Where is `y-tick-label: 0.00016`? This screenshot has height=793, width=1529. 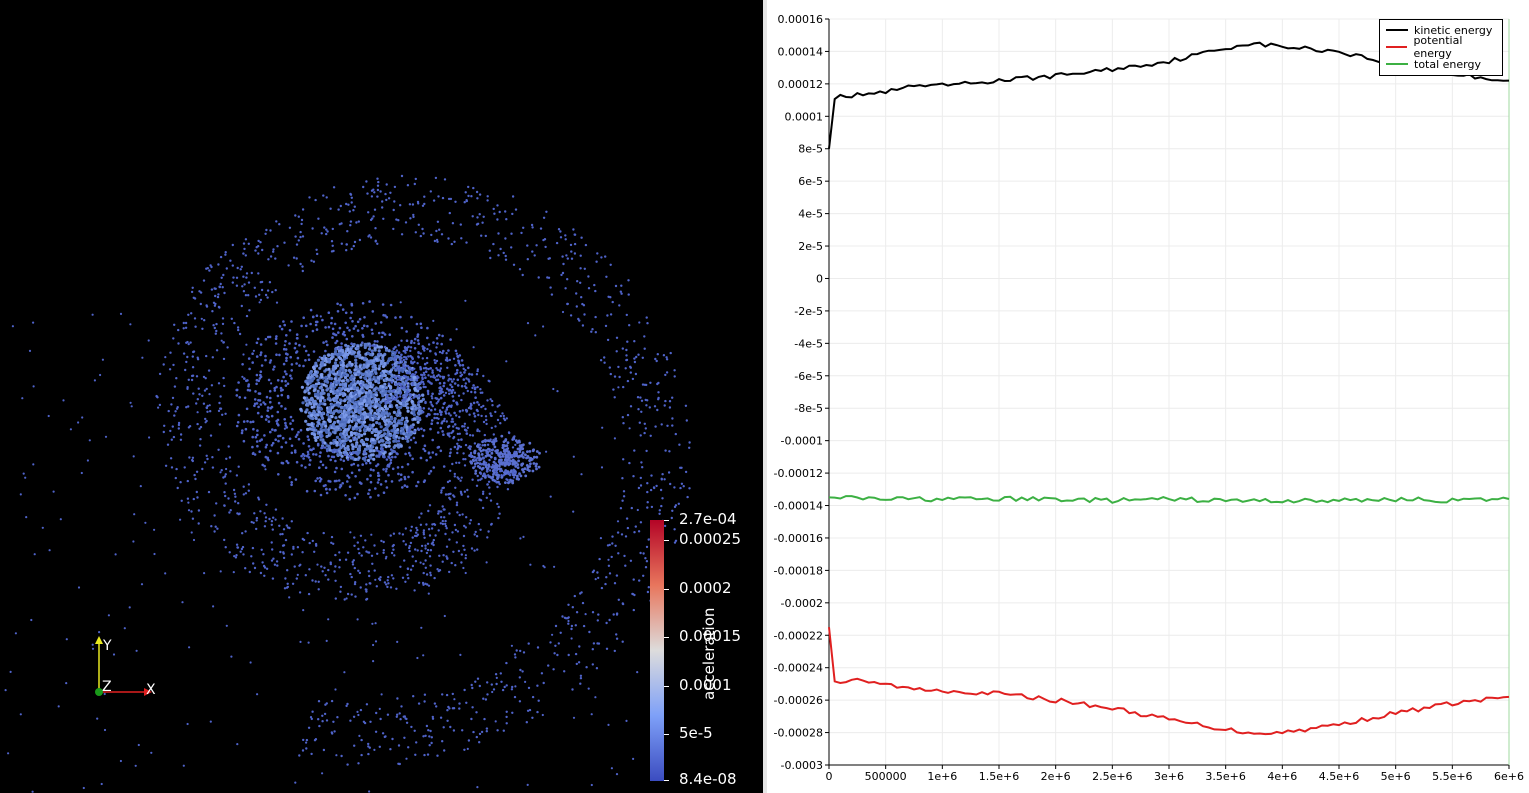 y-tick-label: 0.00016 is located at coordinates (801, 19).